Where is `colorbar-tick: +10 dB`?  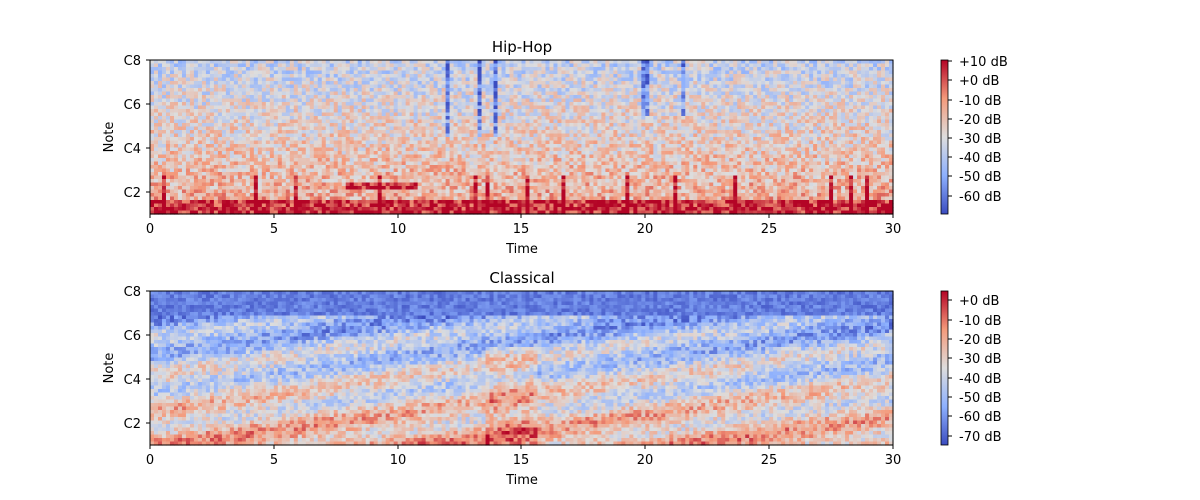 colorbar-tick: +10 dB is located at coordinates (978, 62).